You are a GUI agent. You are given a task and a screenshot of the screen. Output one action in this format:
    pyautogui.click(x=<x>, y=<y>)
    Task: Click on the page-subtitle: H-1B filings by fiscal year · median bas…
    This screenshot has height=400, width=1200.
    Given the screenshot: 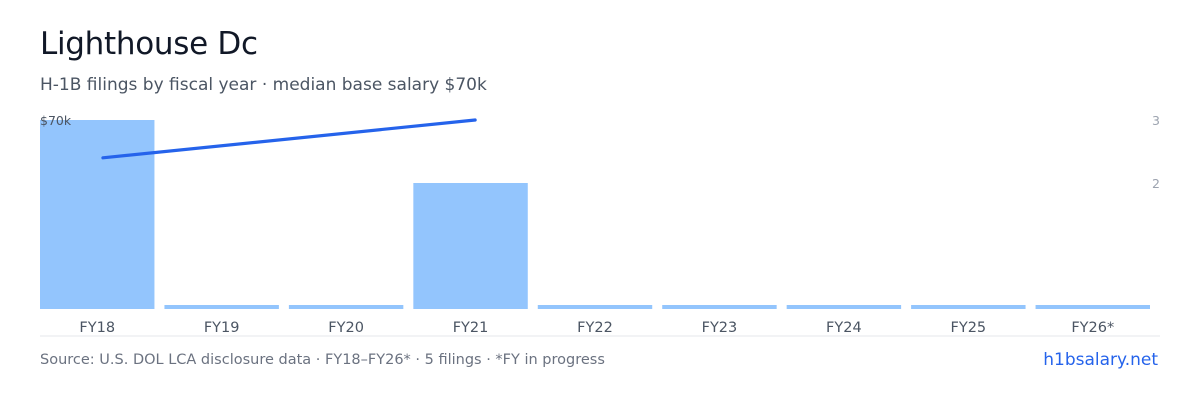 What is the action you would take?
    pyautogui.click(x=263, y=85)
    